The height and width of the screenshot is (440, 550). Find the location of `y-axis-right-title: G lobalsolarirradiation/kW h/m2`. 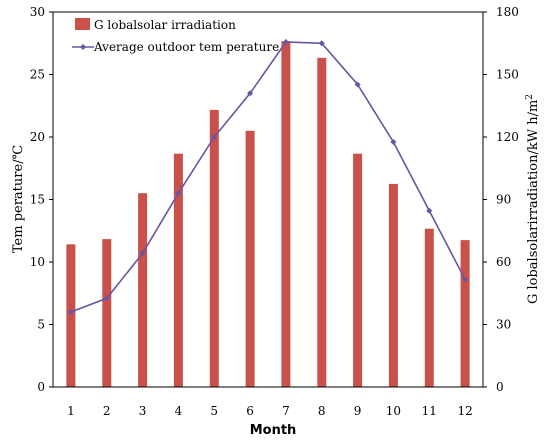

y-axis-right-title: G lobalsolarirradiation/kW h/m2 is located at coordinates (533, 199).